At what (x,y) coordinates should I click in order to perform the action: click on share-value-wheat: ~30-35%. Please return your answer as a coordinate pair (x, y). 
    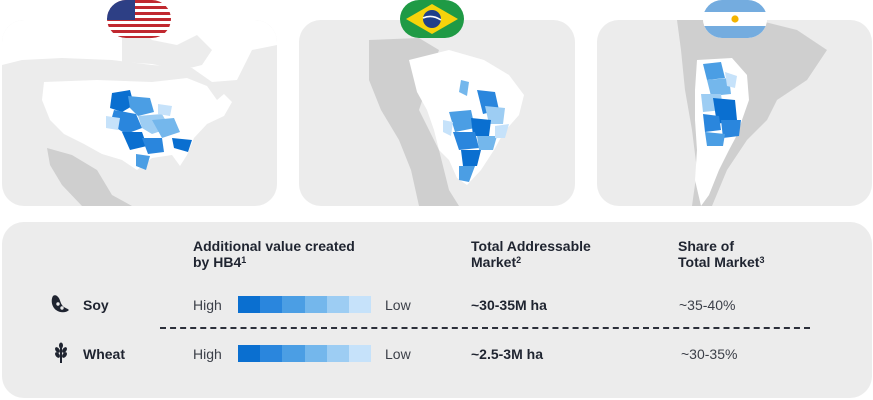
    Looking at the image, I should click on (709, 354).